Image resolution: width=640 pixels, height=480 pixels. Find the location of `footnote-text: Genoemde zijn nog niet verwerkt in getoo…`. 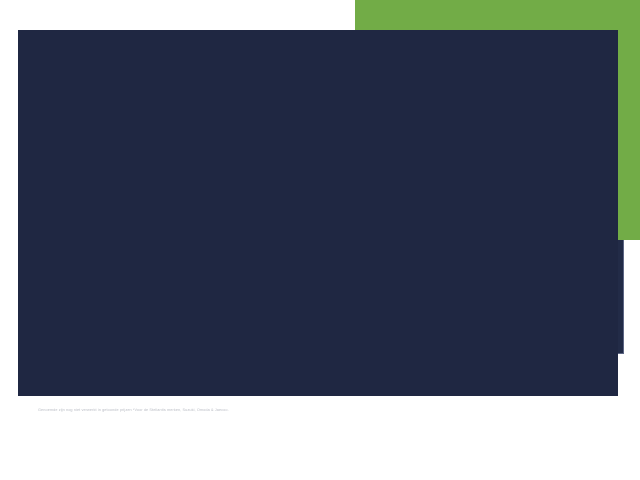

footnote-text: Genoemde zijn nog niet verwerkt in getoo… is located at coordinates (133, 410).